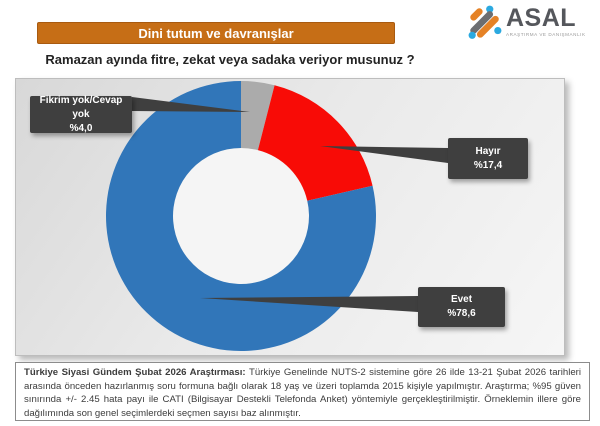  I want to click on callout-hayir: Hayır %17,4, so click(488, 158).